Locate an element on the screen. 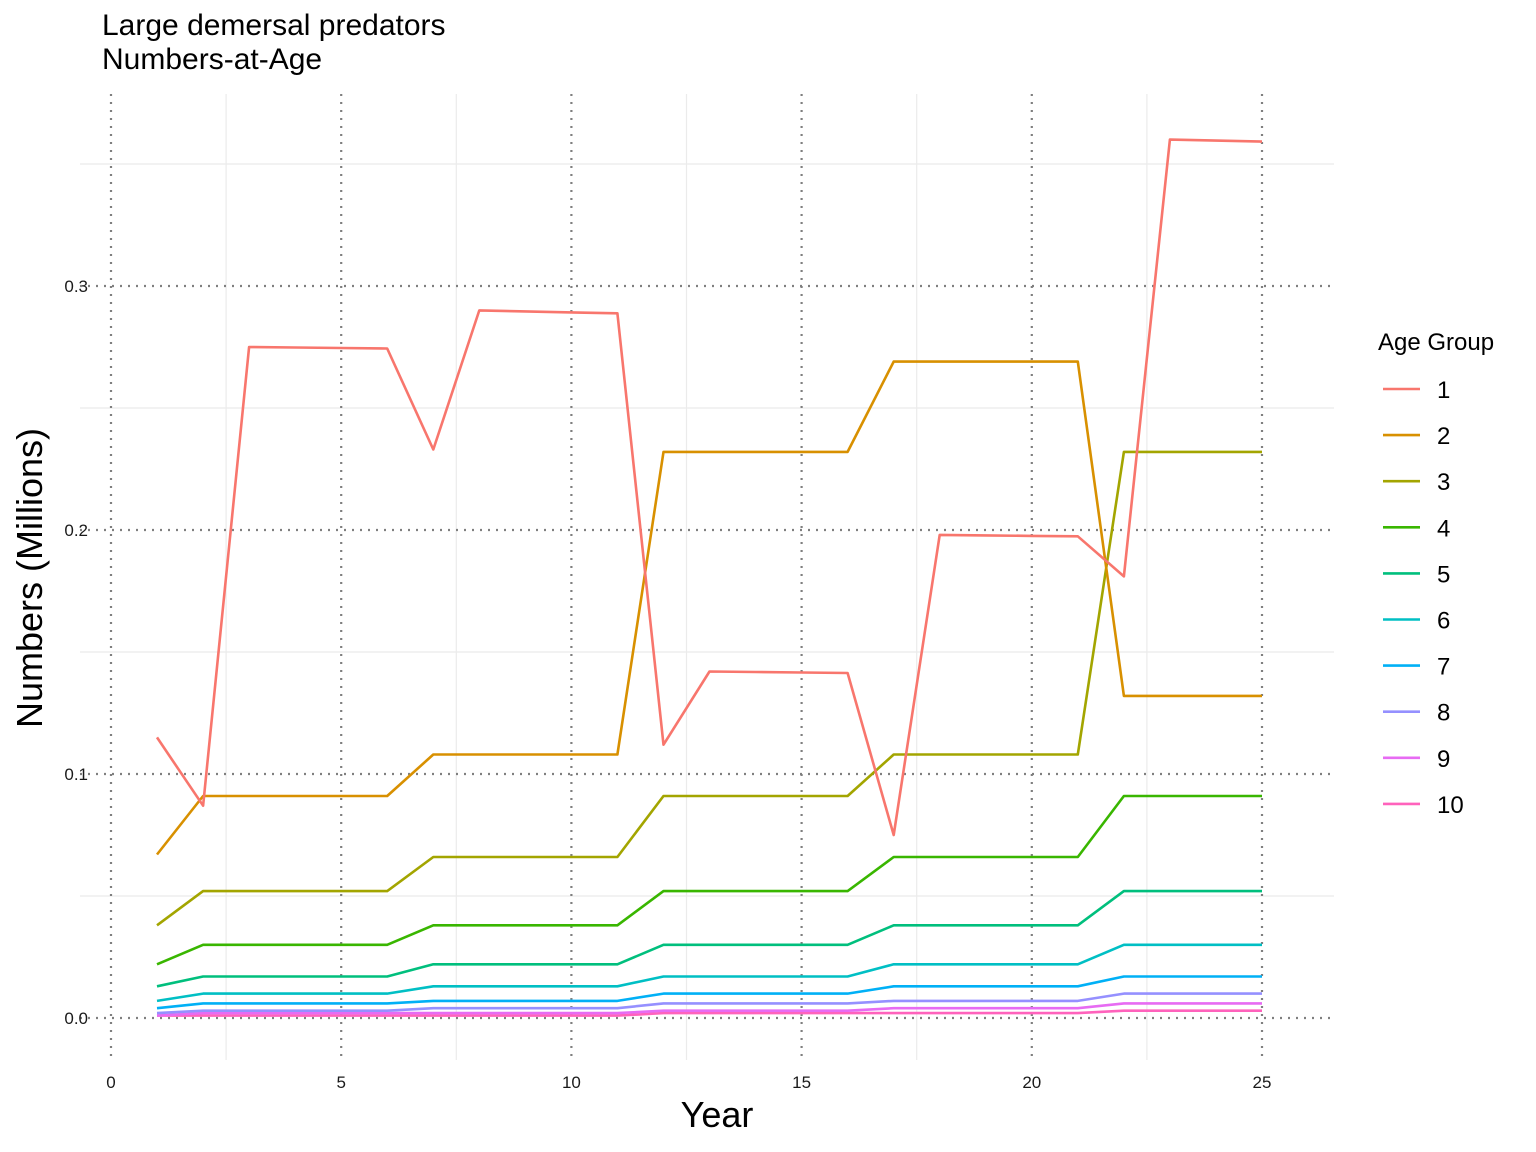 The width and height of the screenshot is (1536, 1152). legend-item: 10 is located at coordinates (1423, 805).